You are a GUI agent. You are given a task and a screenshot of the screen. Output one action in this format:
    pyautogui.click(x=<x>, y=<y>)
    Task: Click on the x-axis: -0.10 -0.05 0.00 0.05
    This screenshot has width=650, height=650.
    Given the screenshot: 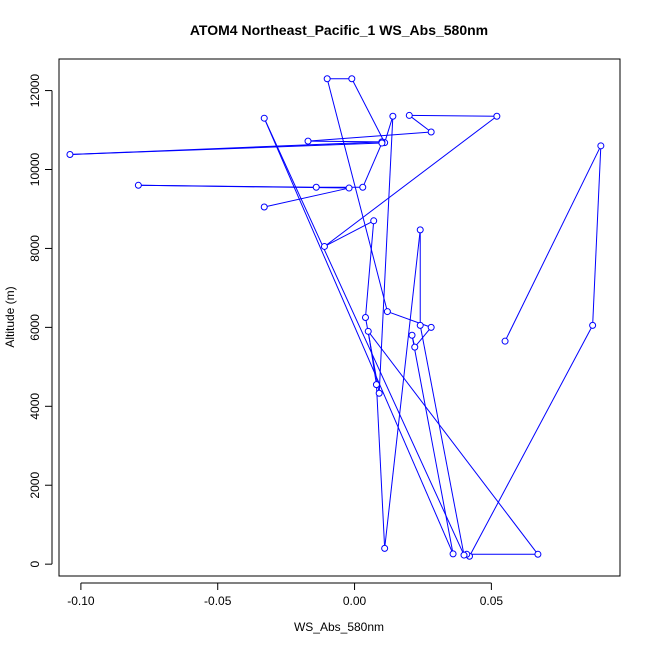 What is the action you would take?
    pyautogui.click(x=285, y=595)
    